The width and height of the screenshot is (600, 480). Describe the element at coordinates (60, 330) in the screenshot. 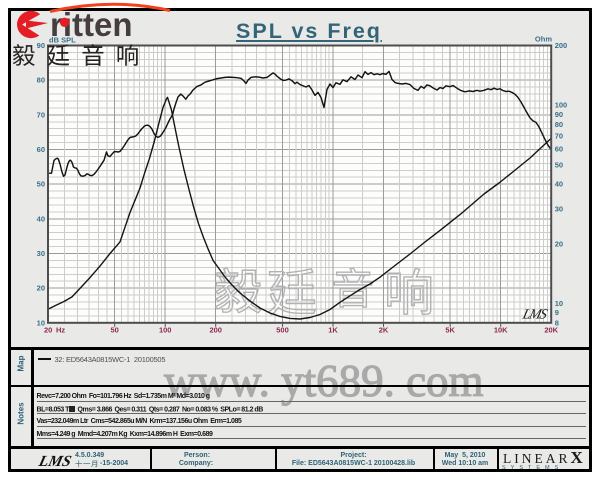

I see `svg-text: Hz` at that location.